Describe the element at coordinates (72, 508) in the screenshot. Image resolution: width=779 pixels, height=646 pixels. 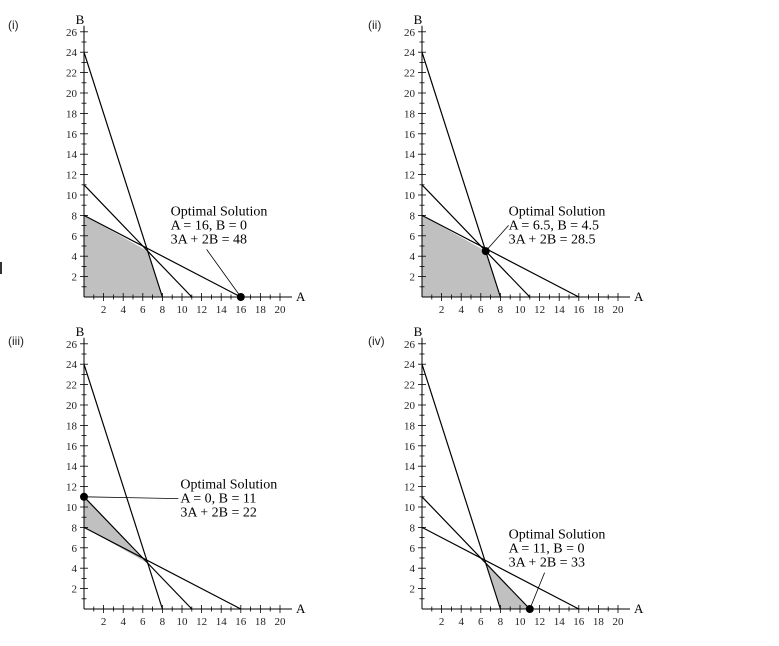
I see `y-tick-label: 10` at that location.